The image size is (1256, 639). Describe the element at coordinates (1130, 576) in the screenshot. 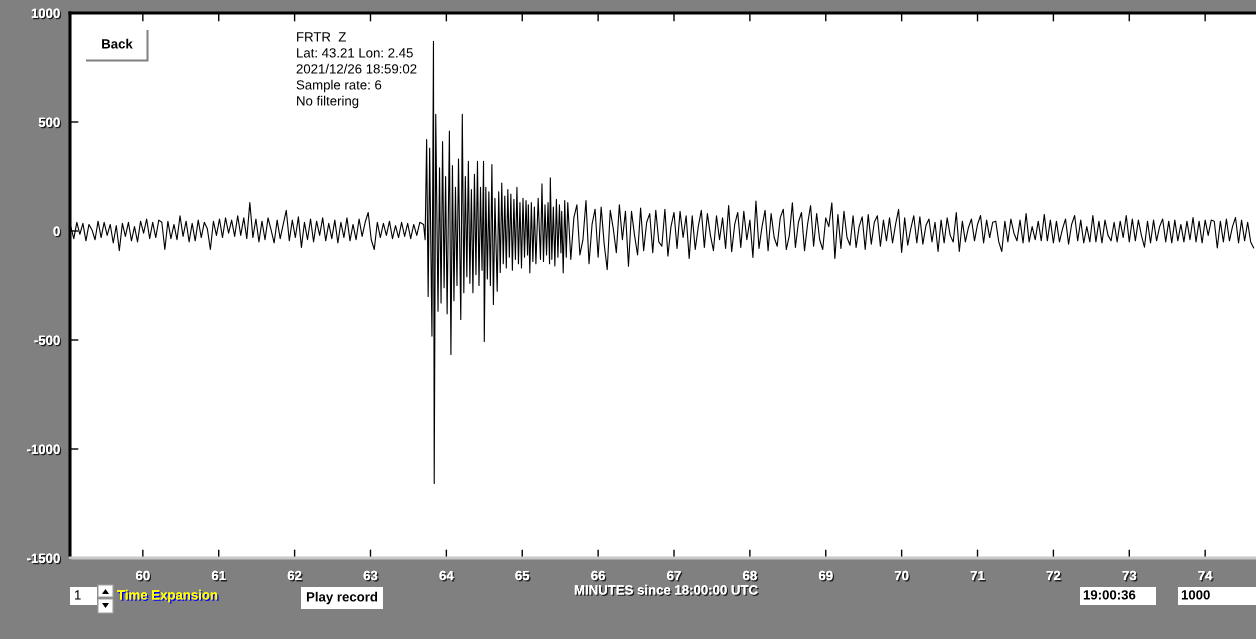

I see `x-tick-label: 73` at that location.